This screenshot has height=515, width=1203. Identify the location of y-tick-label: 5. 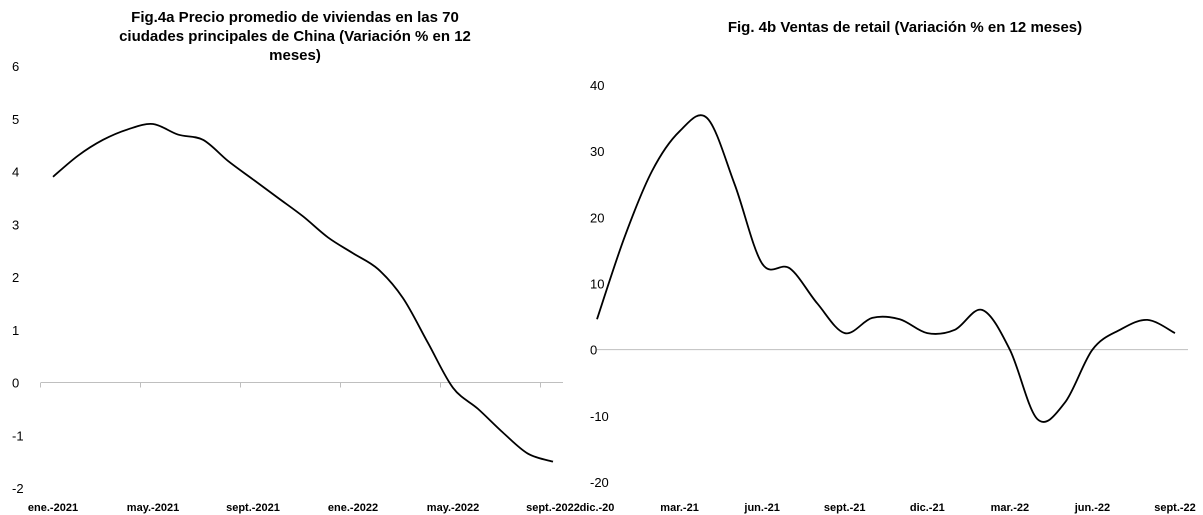
(15, 119).